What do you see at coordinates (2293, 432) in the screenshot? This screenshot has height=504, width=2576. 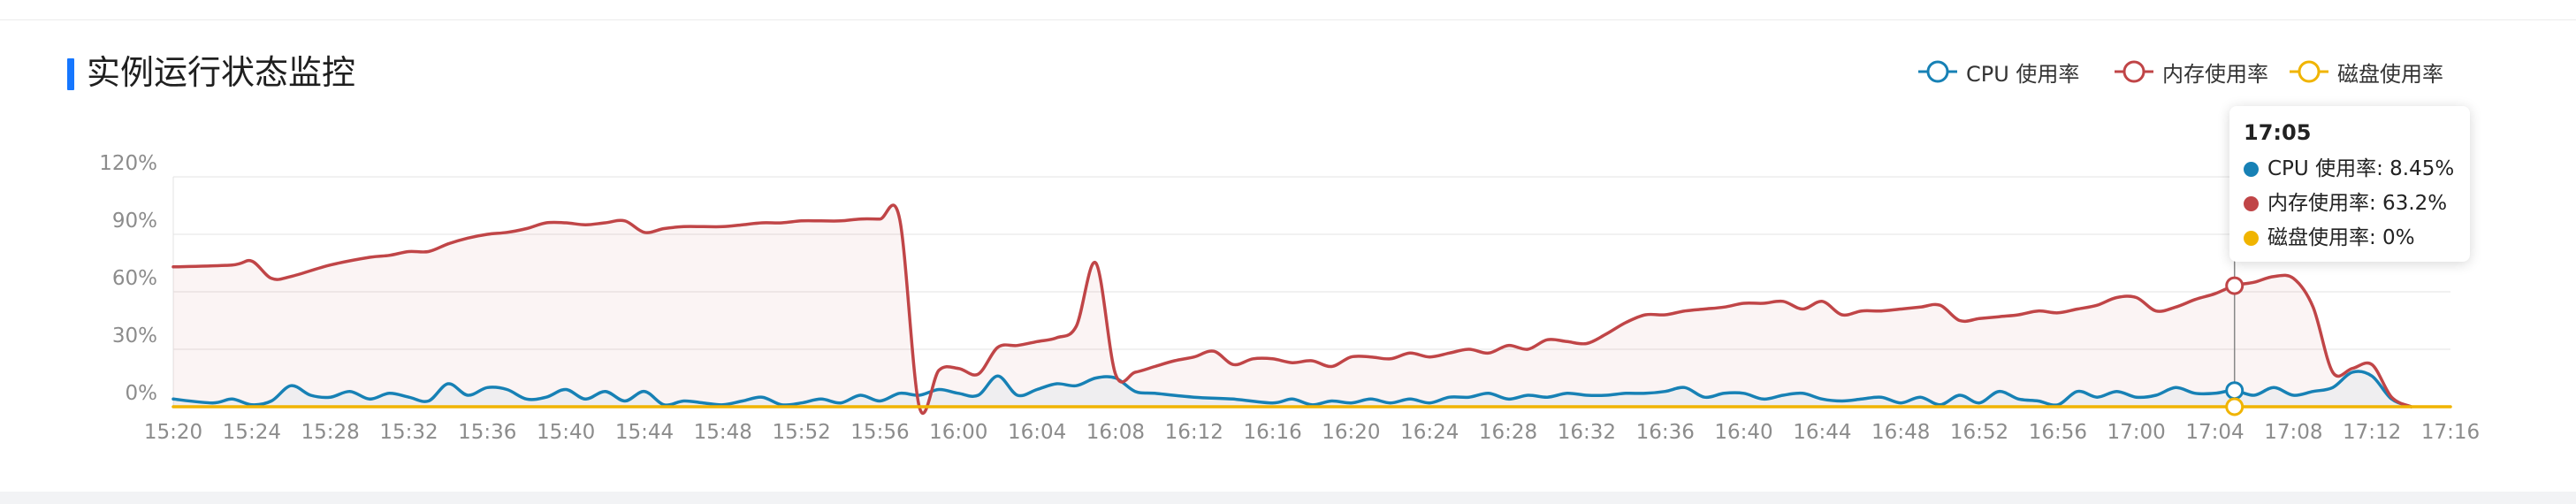 I see `x-tick-label: 17:08` at bounding box center [2293, 432].